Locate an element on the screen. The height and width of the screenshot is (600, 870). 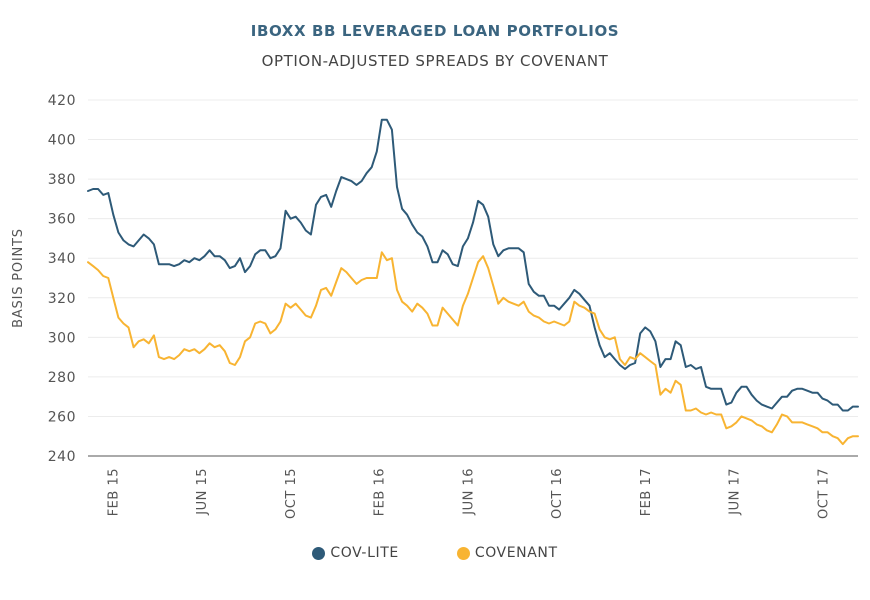
x-tick-label: OCT 16 is located at coordinates (557, 493).